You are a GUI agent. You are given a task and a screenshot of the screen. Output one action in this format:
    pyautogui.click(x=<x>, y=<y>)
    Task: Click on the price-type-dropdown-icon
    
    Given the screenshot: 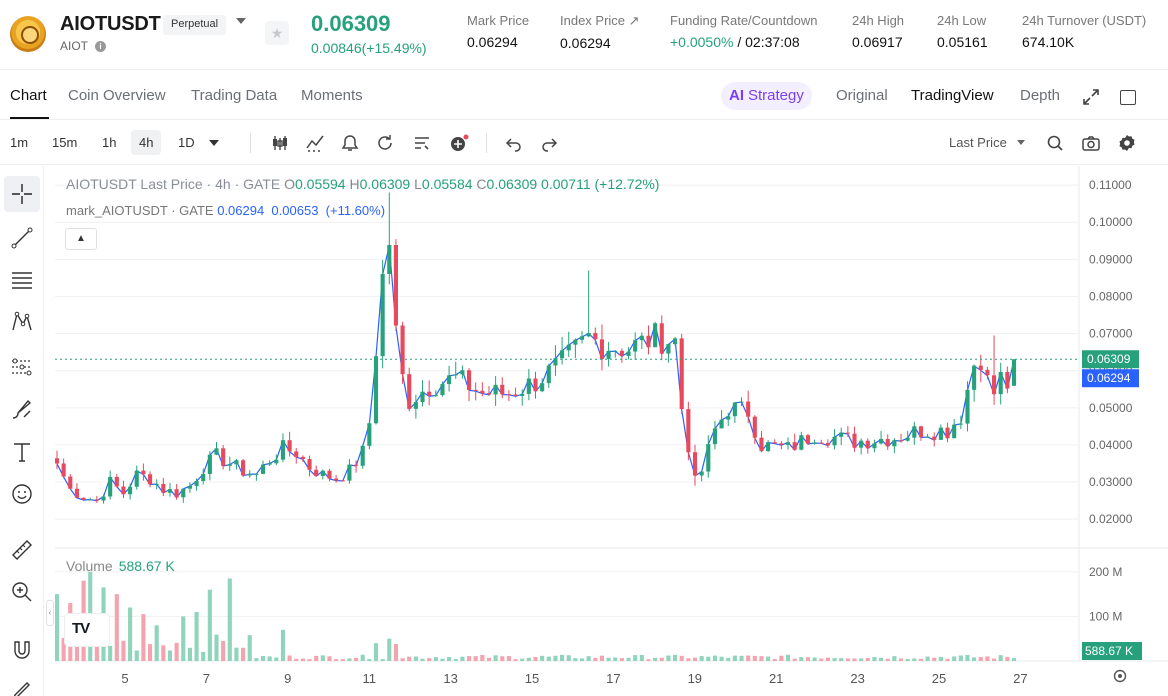 What is the action you would take?
    pyautogui.click(x=1021, y=142)
    